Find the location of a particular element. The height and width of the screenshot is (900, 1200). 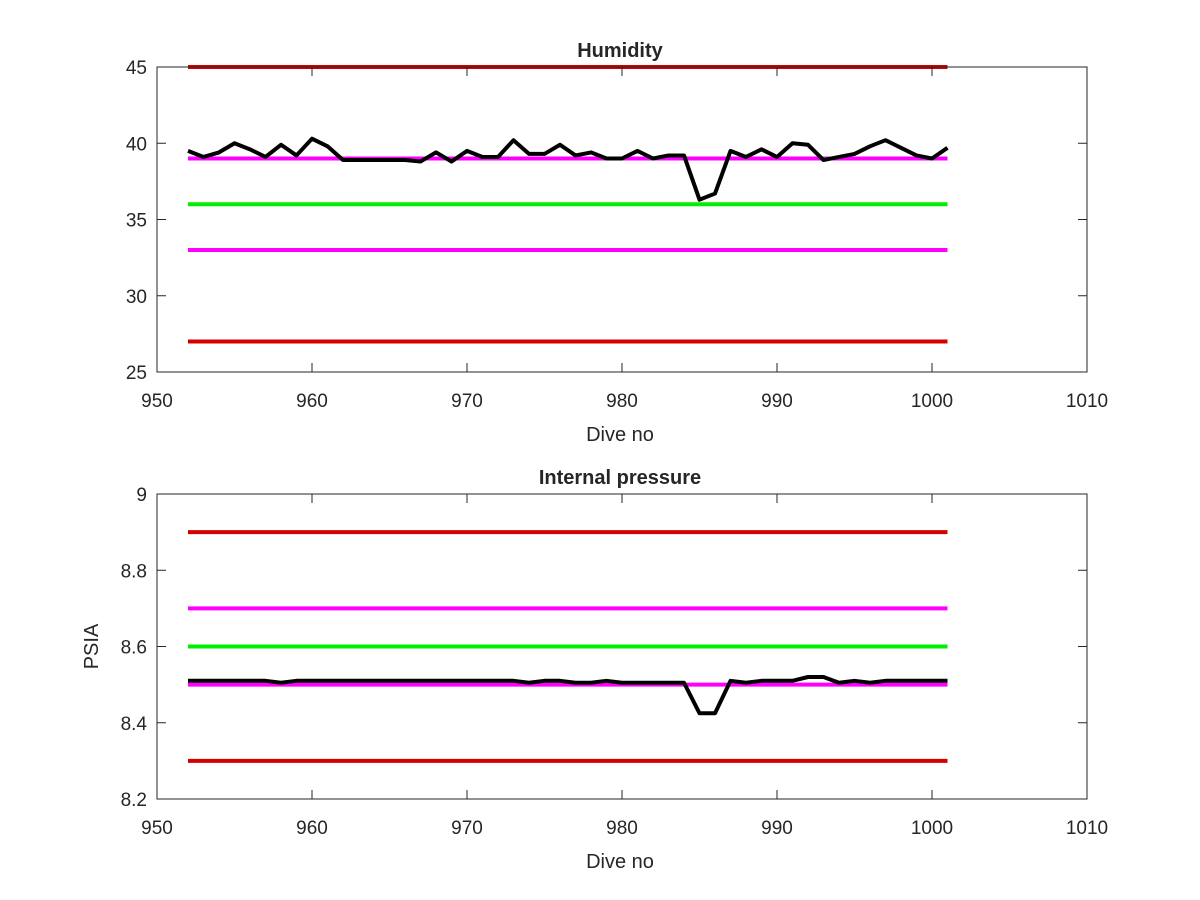

humidity-x-tick-label: 970 is located at coordinates (467, 401).